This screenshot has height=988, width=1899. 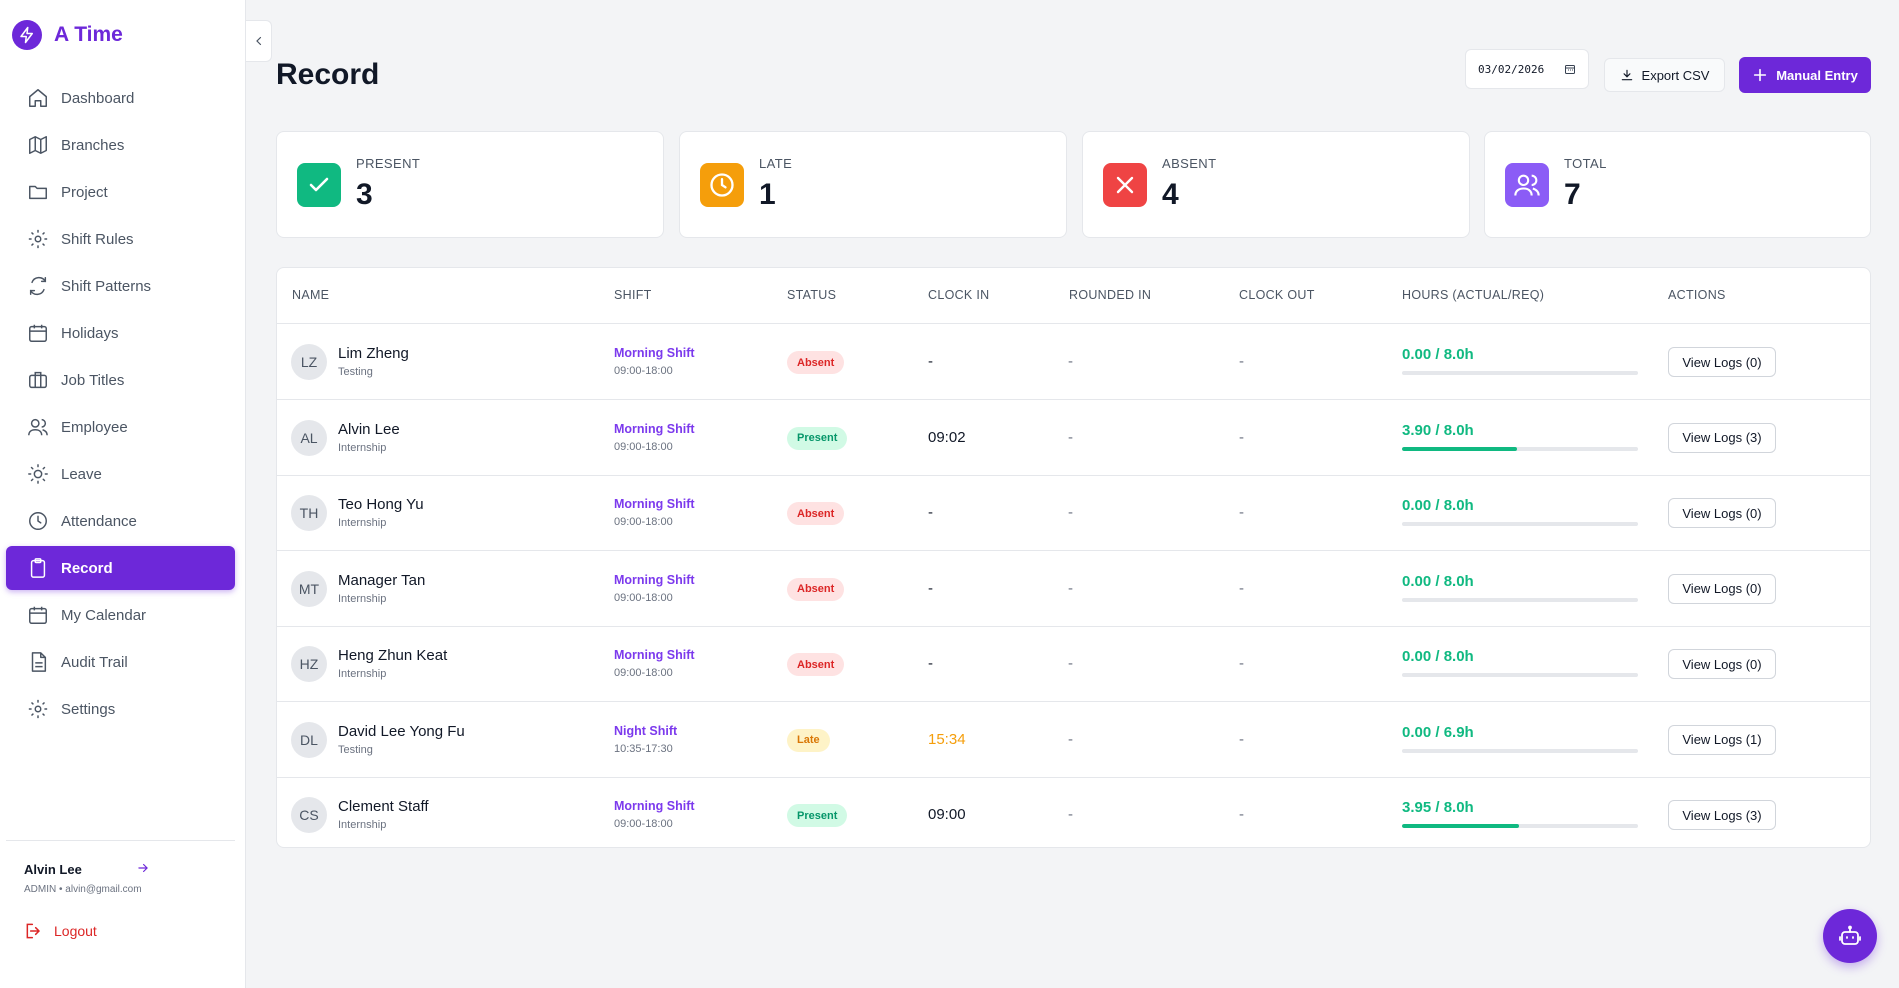 I want to click on column-header: SHIFT, so click(x=633, y=295).